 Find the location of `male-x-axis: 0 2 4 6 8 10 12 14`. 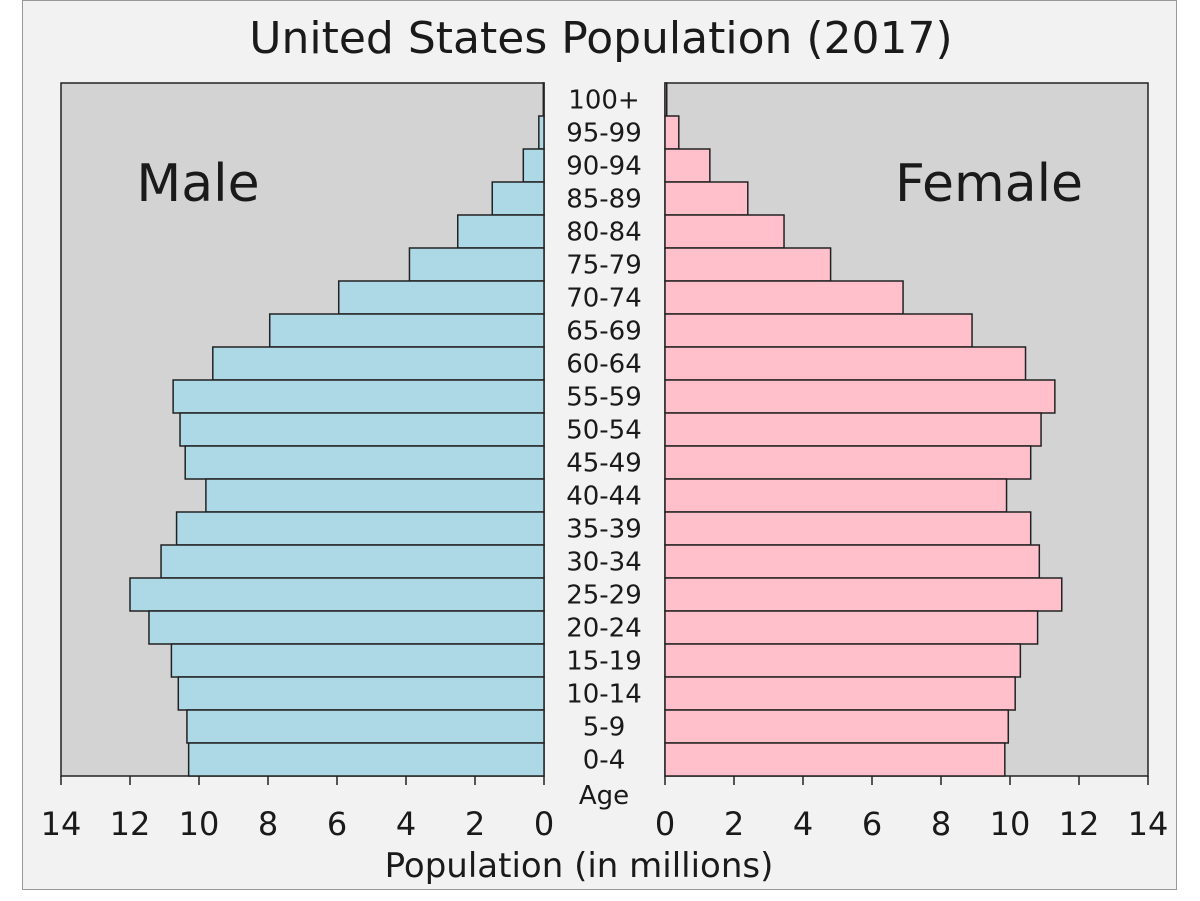

male-x-axis: 0 2 4 6 8 10 12 14 is located at coordinates (297, 809).